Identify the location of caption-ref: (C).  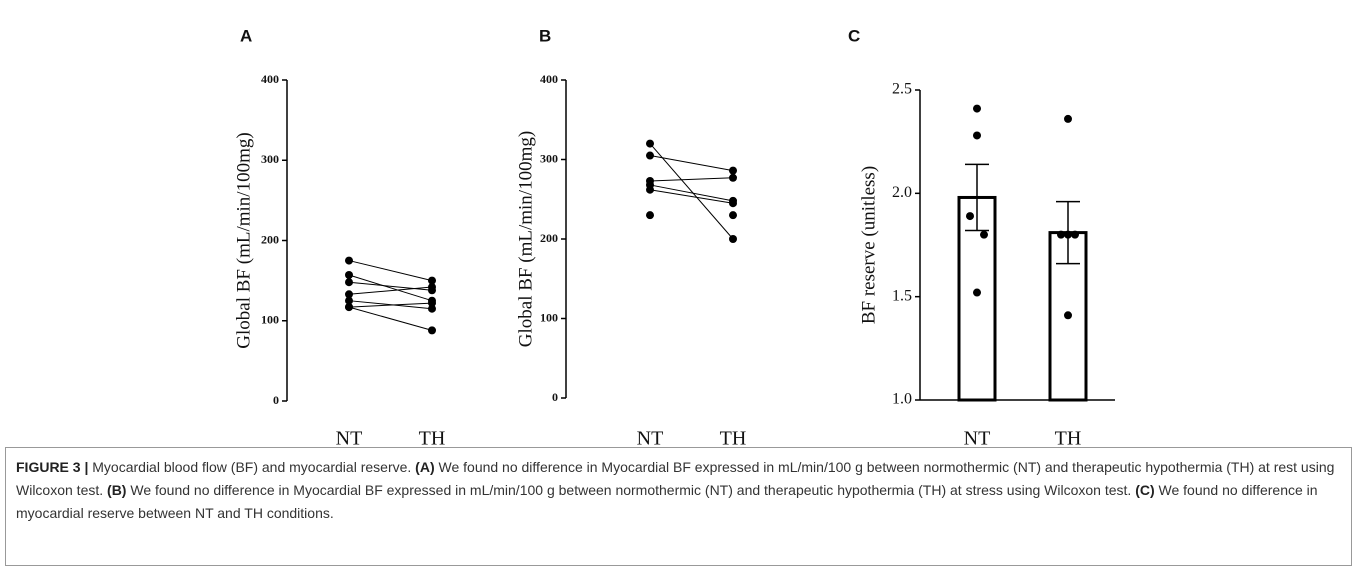
(1145, 490).